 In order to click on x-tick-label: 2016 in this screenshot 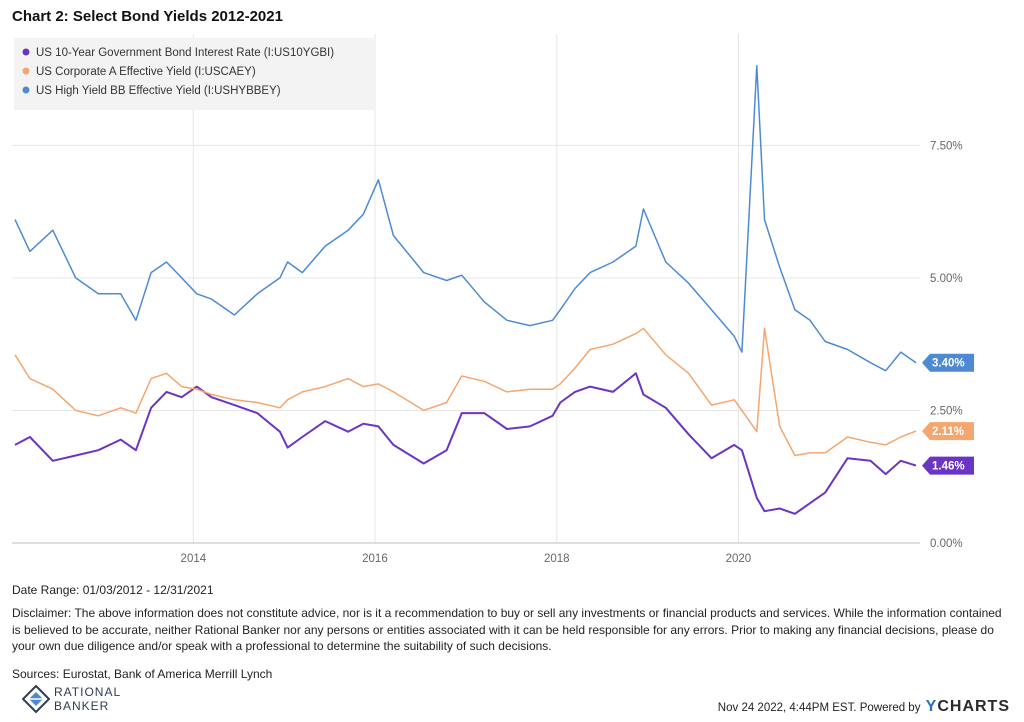, I will do `click(375, 559)`.